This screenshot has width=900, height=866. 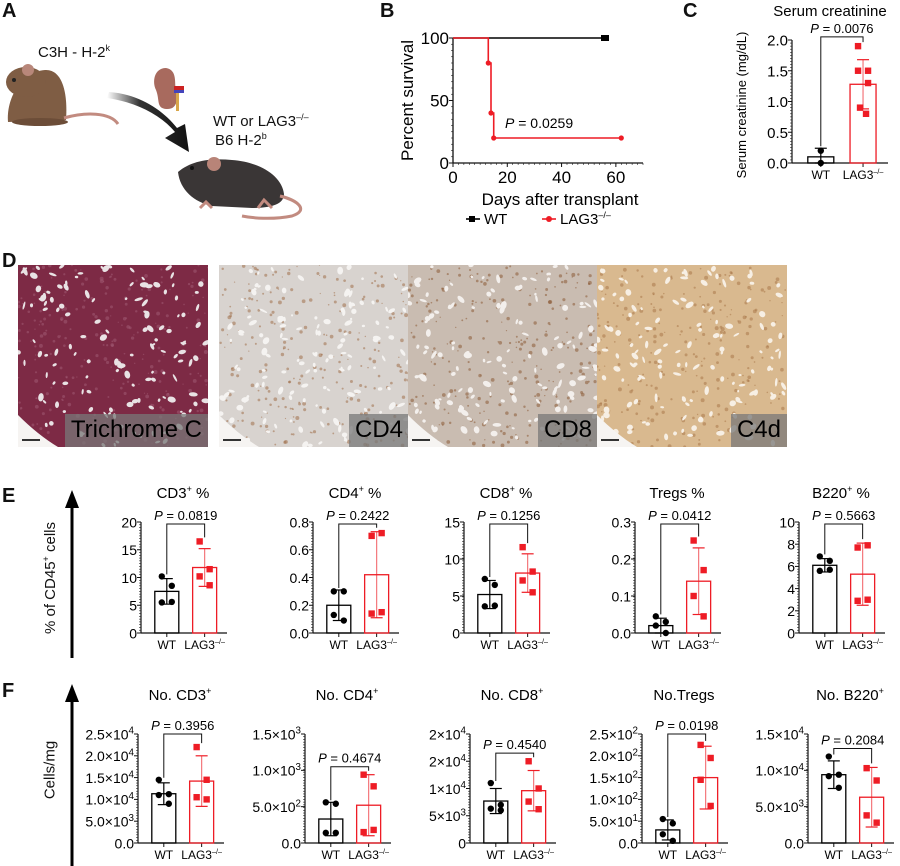 I want to click on p-value-annotation: P = 0.3956, so click(x=182, y=725).